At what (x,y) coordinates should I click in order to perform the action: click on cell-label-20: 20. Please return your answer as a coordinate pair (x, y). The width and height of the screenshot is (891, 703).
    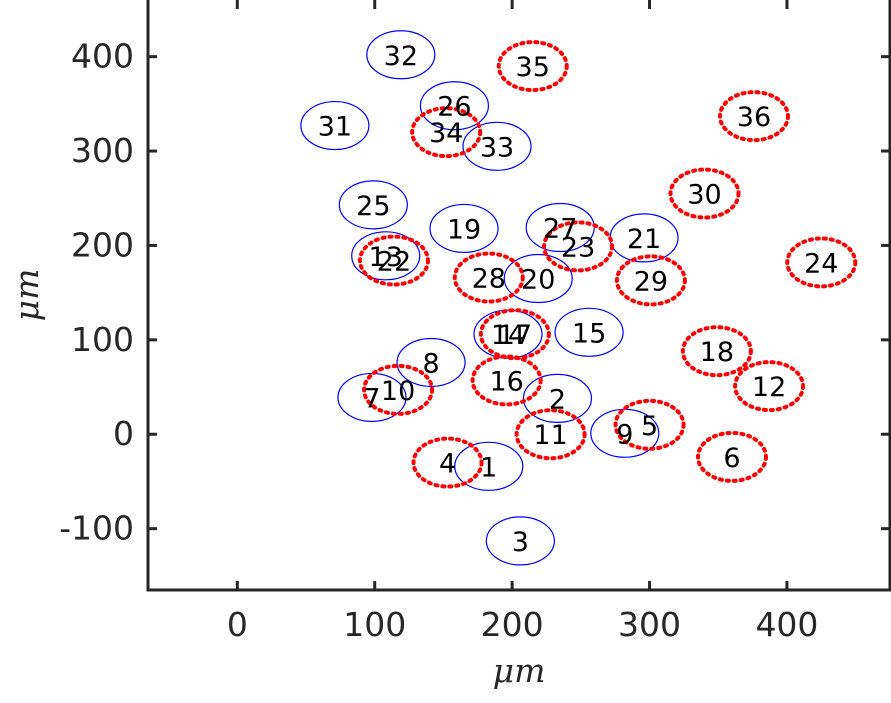
    Looking at the image, I should click on (538, 279).